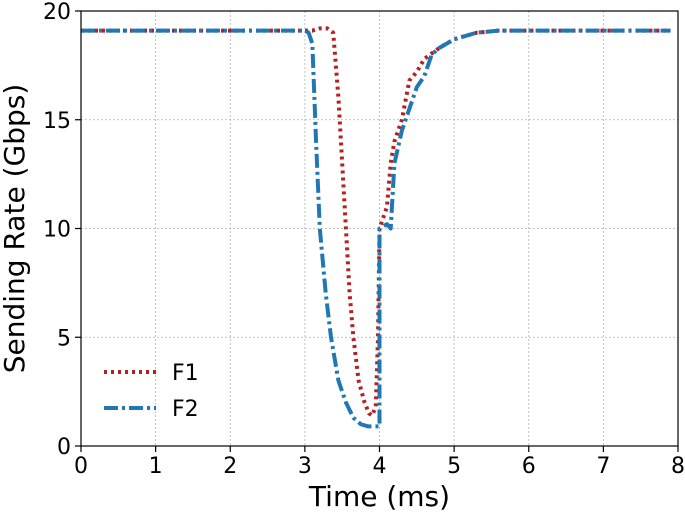 The width and height of the screenshot is (685, 516). What do you see at coordinates (185, 409) in the screenshot?
I see `legend-label-f2: F2` at bounding box center [185, 409].